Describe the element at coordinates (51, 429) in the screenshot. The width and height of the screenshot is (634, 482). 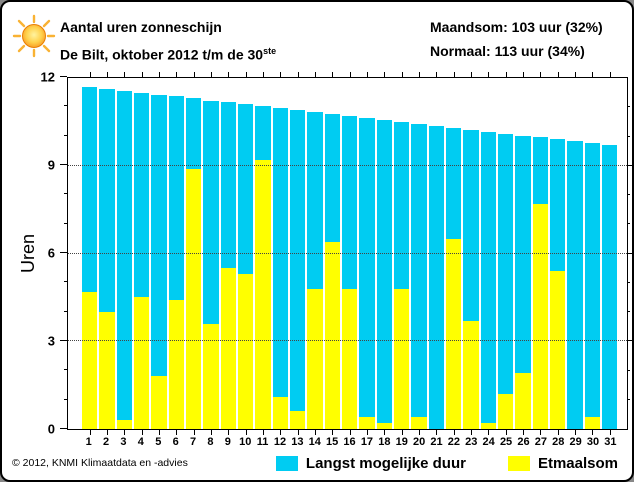
I see `y-tick-label: 0` at that location.